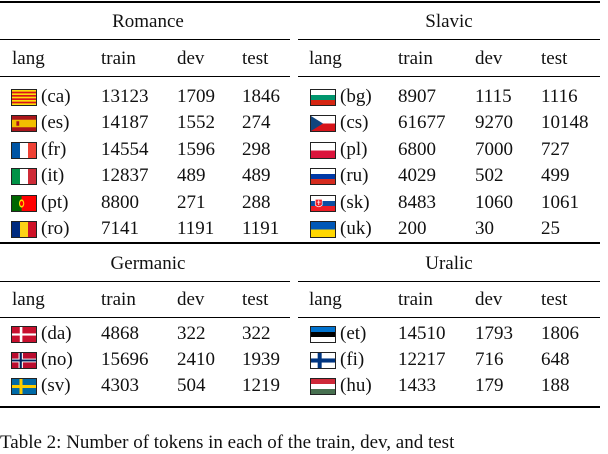 The image size is (608, 454). Describe the element at coordinates (323, 203) in the screenshot. I see `slovakia-flag-icon` at that location.